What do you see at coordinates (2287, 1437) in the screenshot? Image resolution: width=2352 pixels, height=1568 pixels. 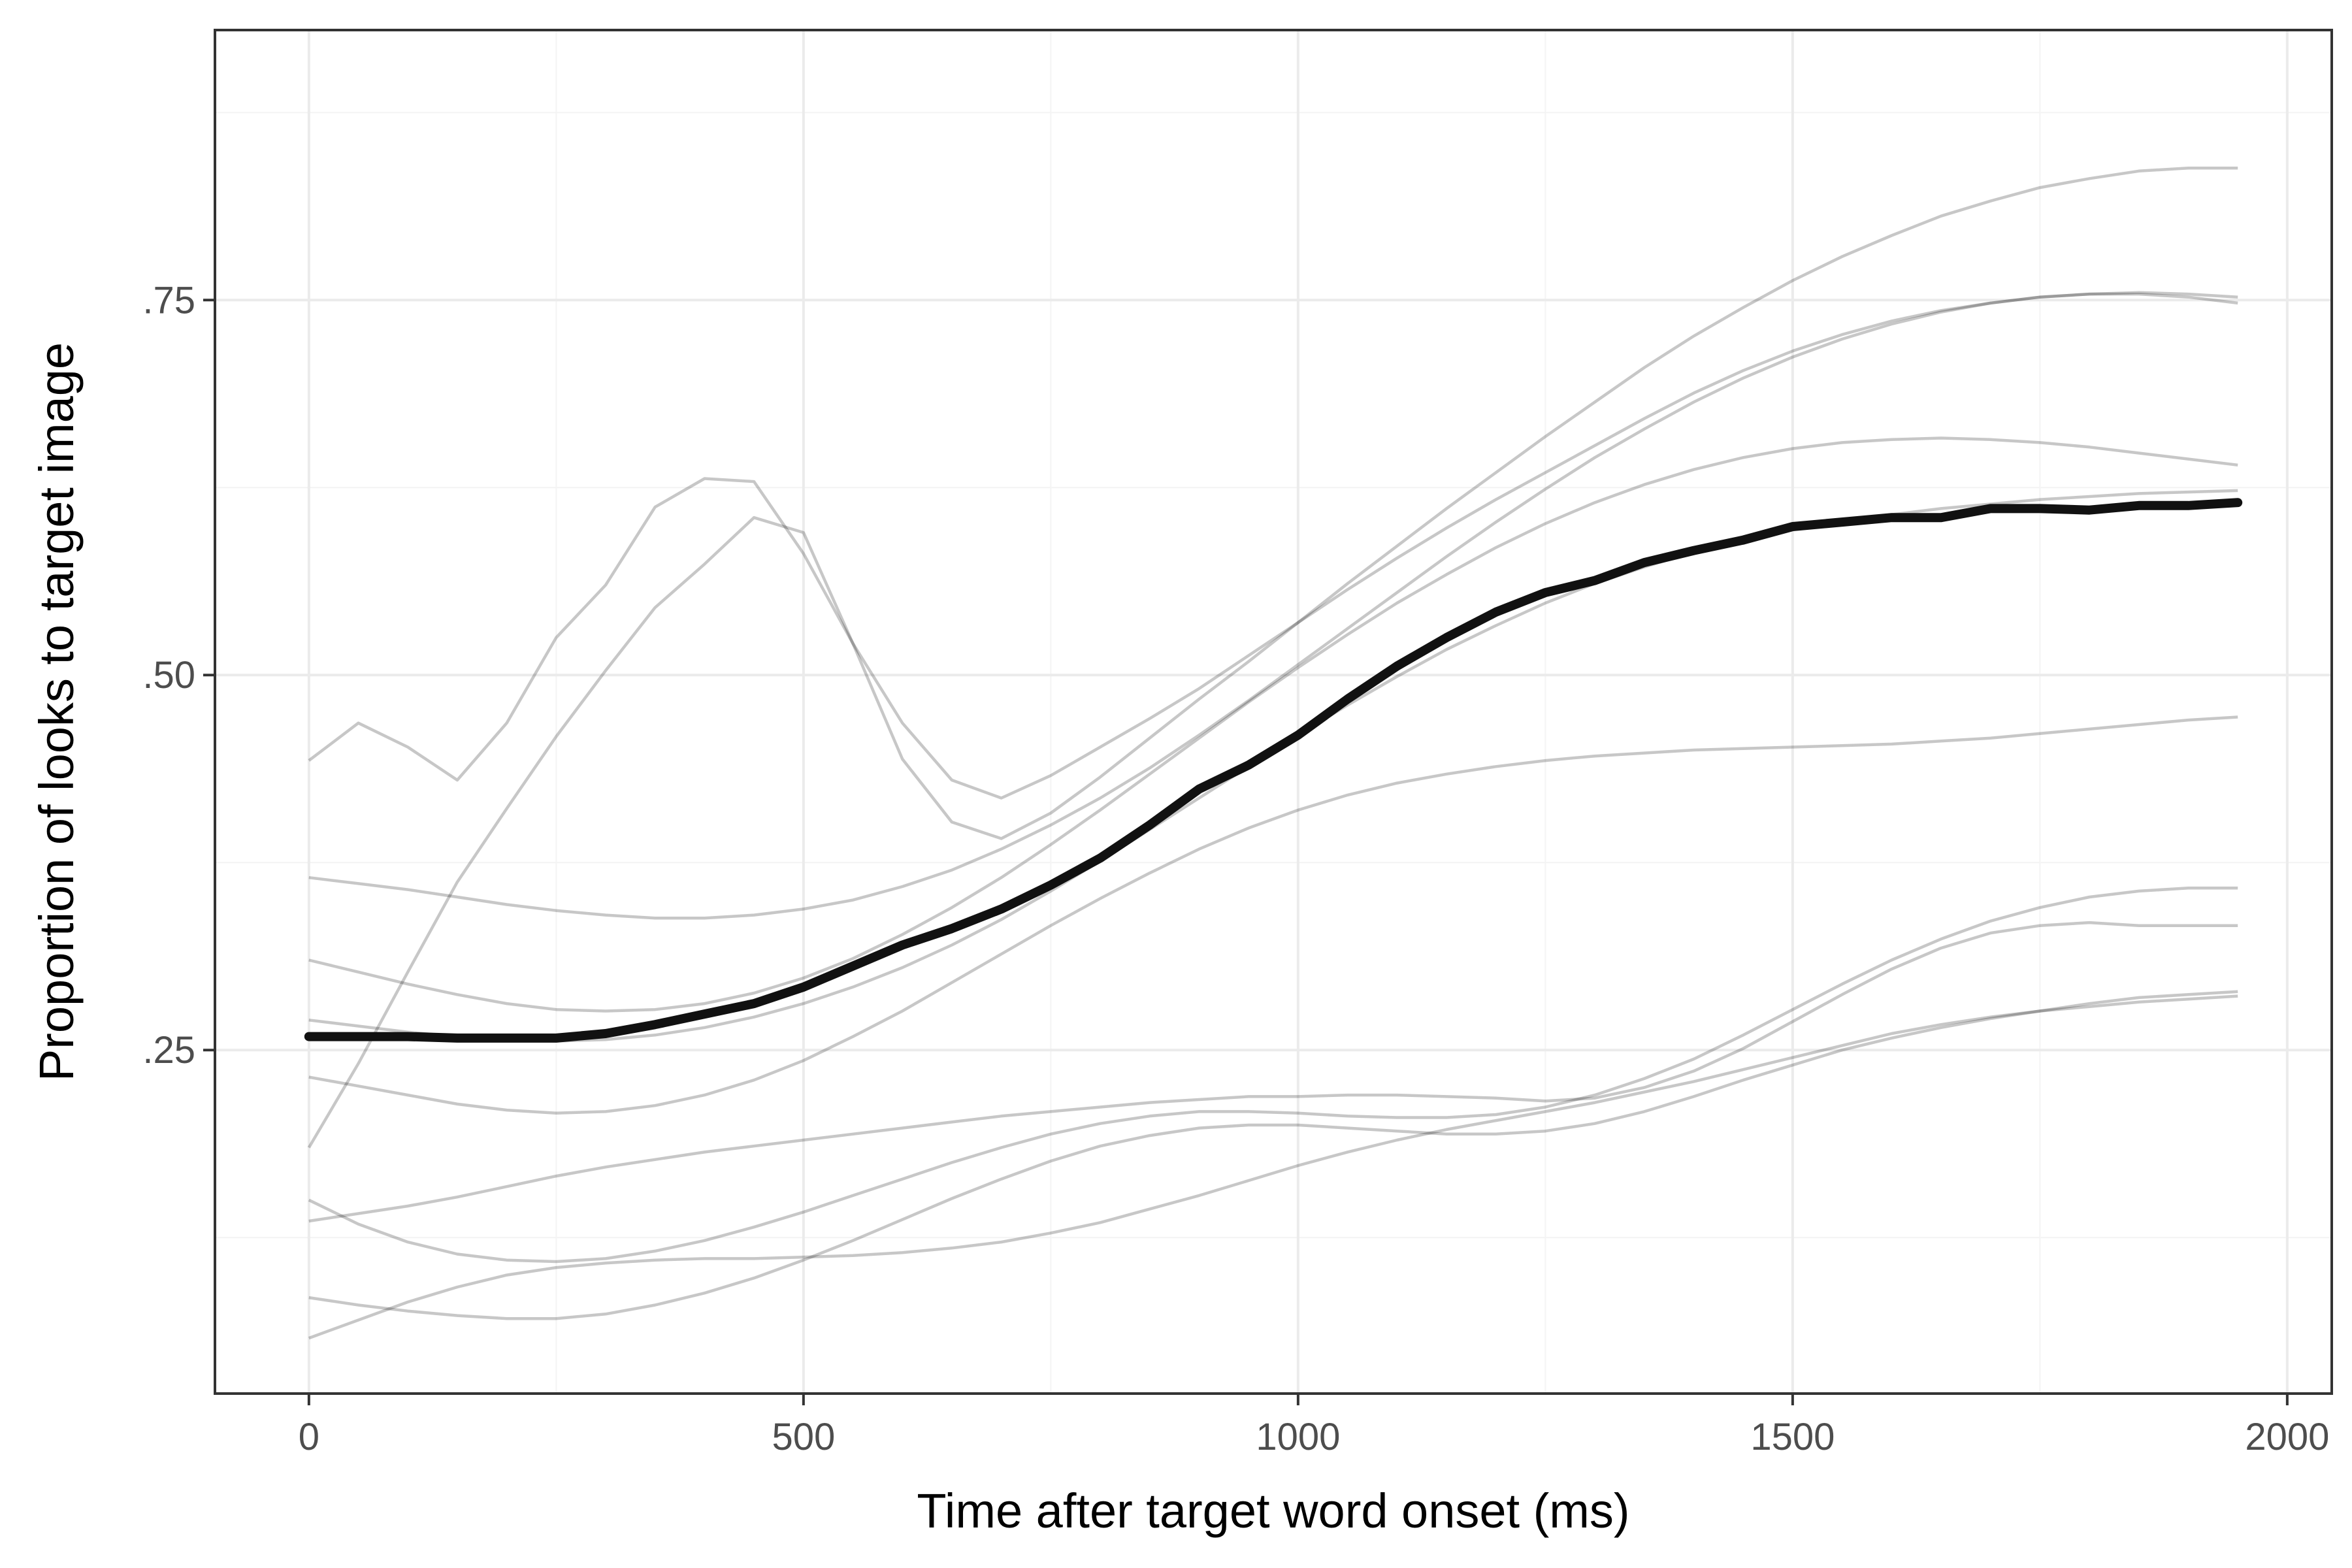 I see `x-tick-label: 2000` at bounding box center [2287, 1437].